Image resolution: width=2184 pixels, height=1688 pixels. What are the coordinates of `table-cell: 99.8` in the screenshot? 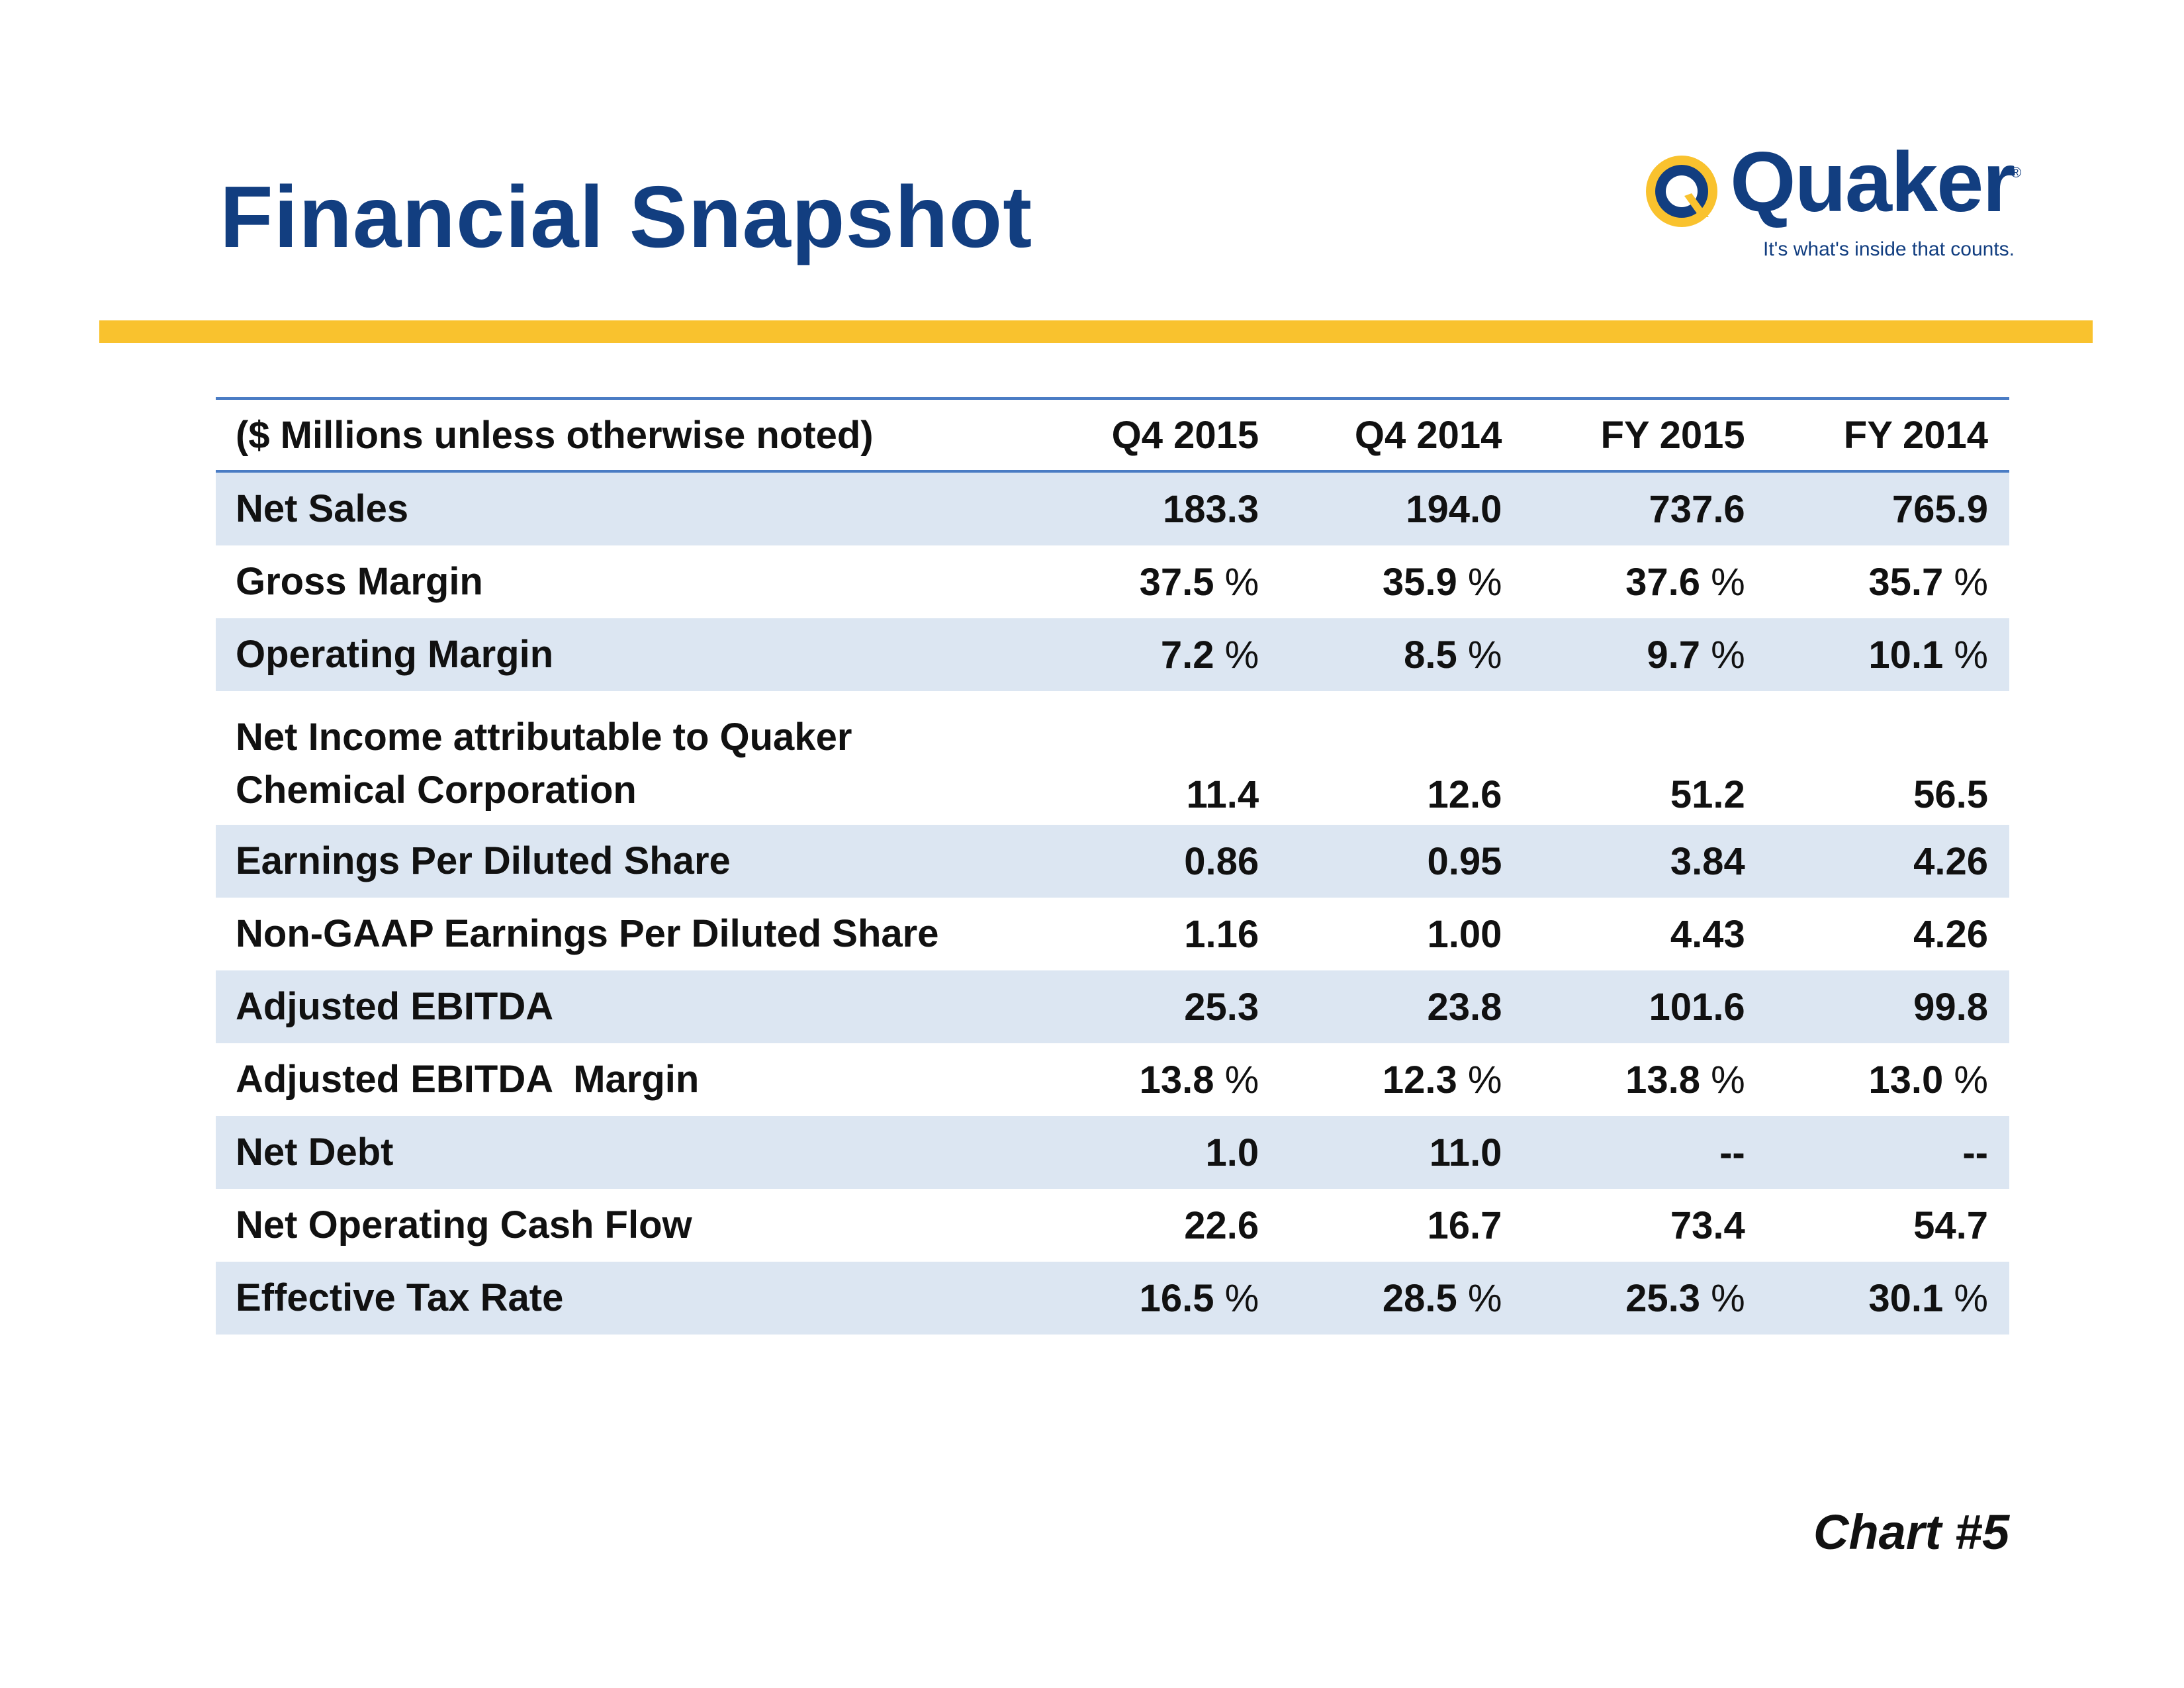 It's located at (1888, 1006).